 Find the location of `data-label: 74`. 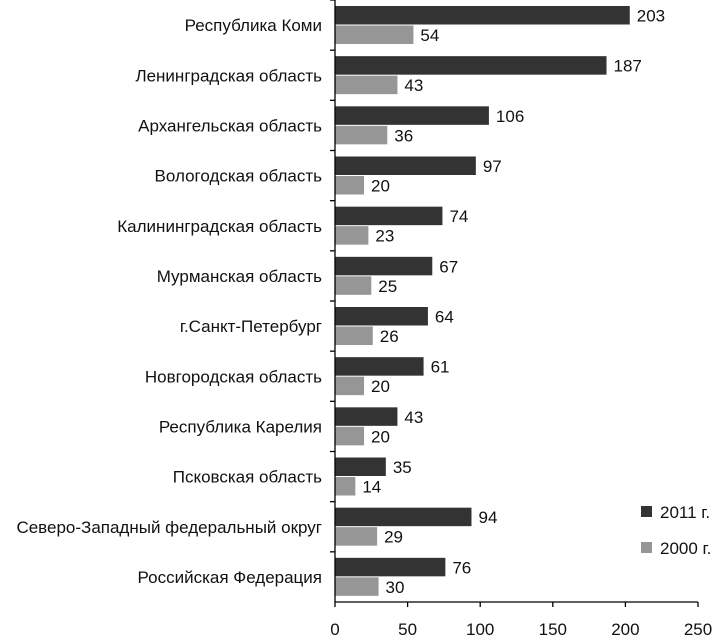

data-label: 74 is located at coordinates (458, 216).